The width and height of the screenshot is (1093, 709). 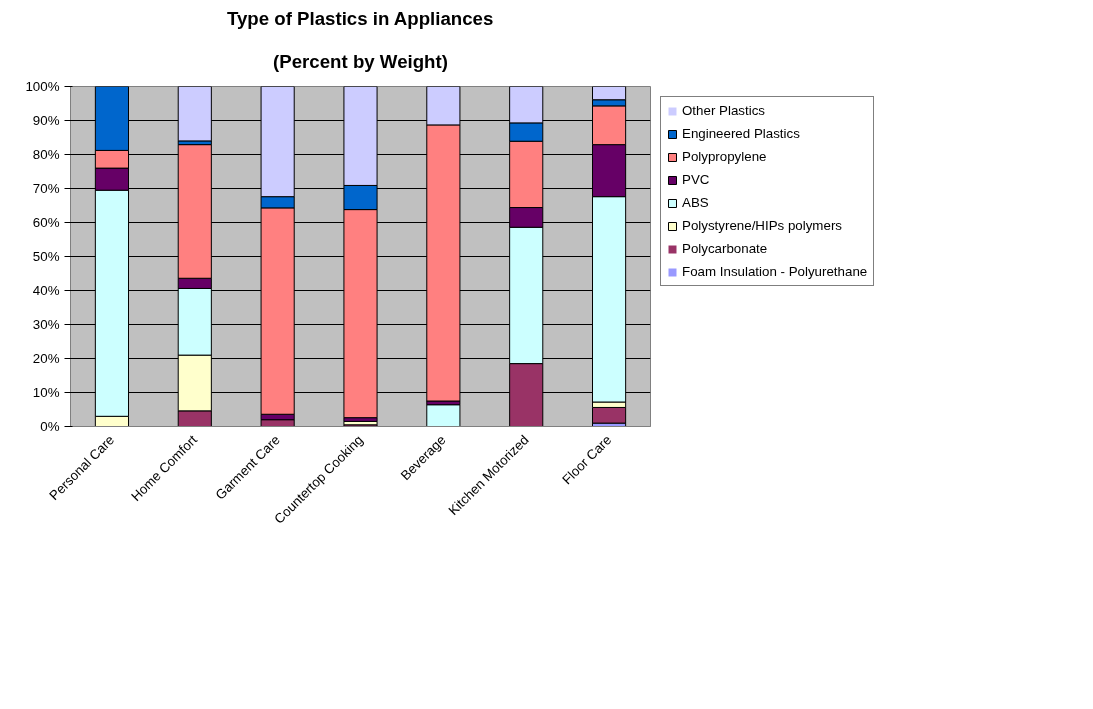 What do you see at coordinates (741, 133) in the screenshot?
I see `legend-label: Engineered Plastics` at bounding box center [741, 133].